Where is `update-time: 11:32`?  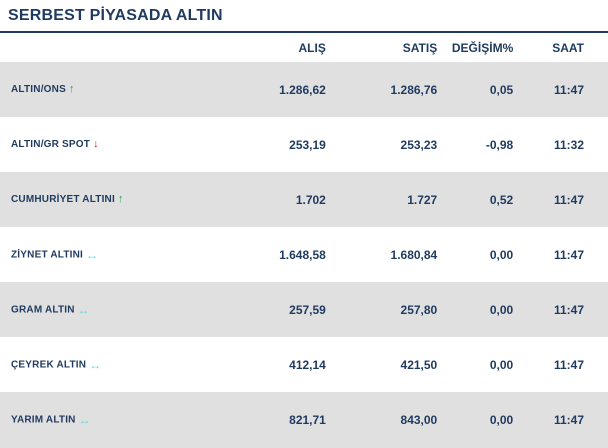 update-time: 11:32 is located at coordinates (560, 144).